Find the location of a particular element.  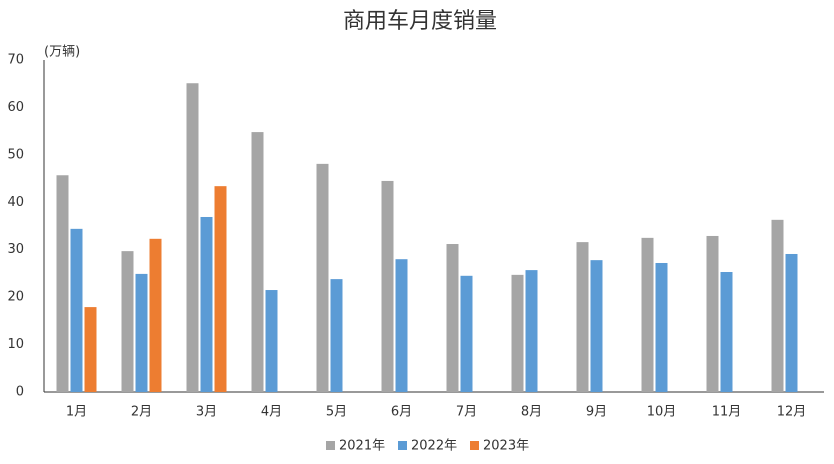

legend-label: 2021年 is located at coordinates (362, 446).